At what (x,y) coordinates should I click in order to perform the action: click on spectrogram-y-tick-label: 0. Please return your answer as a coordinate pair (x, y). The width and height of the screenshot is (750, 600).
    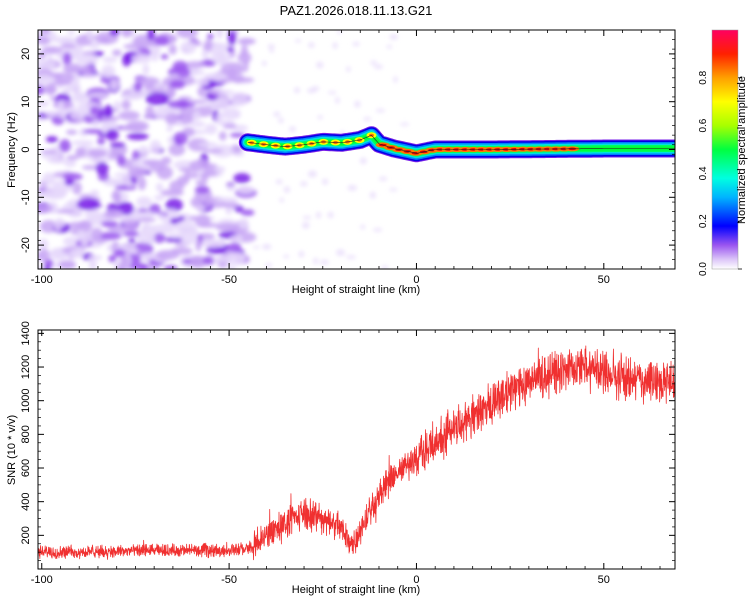
    Looking at the image, I should click on (26, 149).